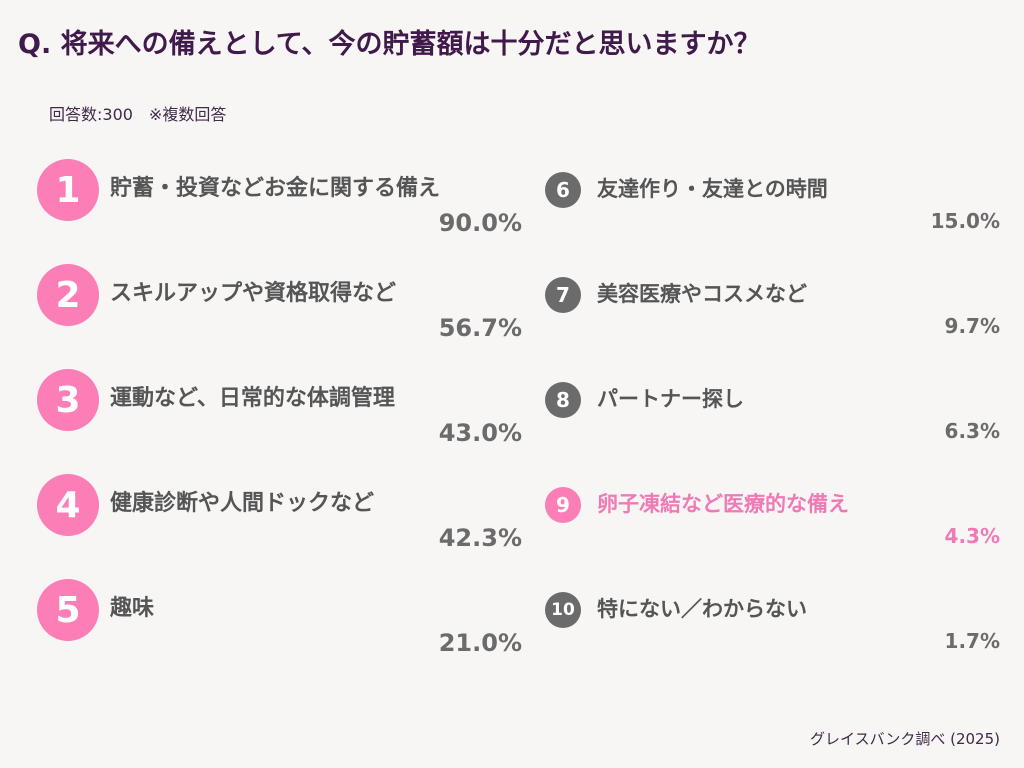 The height and width of the screenshot is (768, 1024). What do you see at coordinates (563, 610) in the screenshot?
I see `rank-badge: 10` at bounding box center [563, 610].